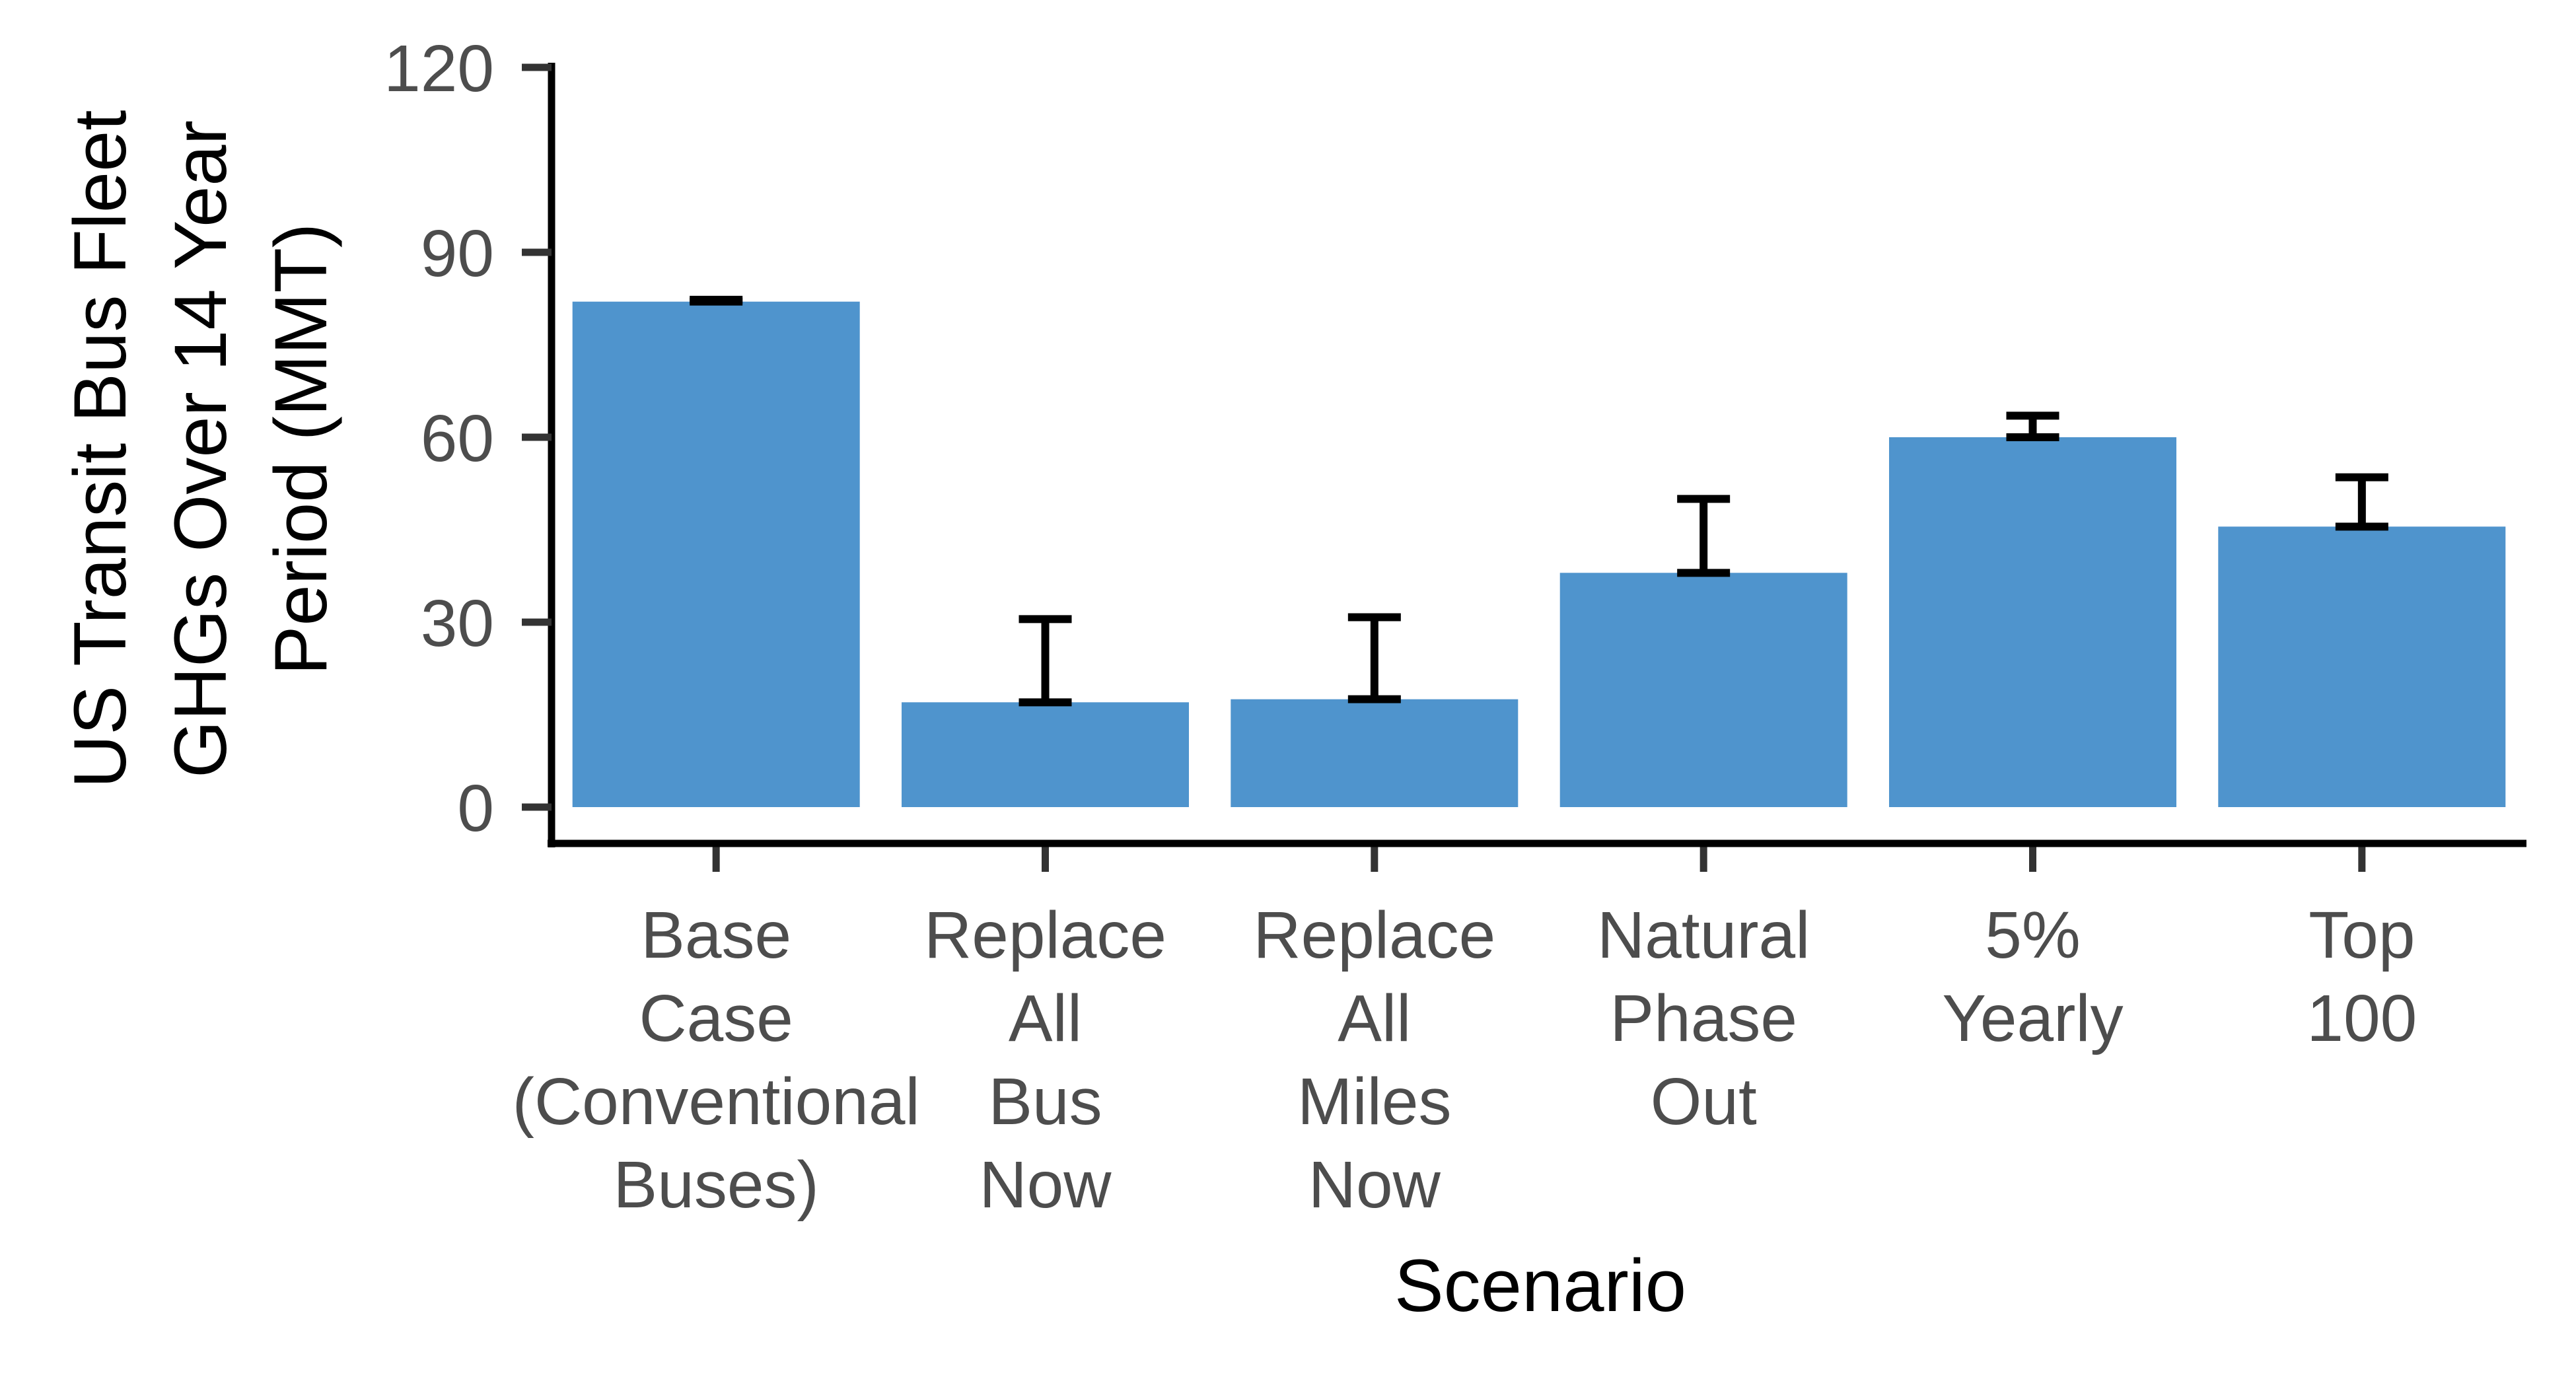  I want to click on x-tick-label-2: Replace All Bus Now, so click(1045, 1060).